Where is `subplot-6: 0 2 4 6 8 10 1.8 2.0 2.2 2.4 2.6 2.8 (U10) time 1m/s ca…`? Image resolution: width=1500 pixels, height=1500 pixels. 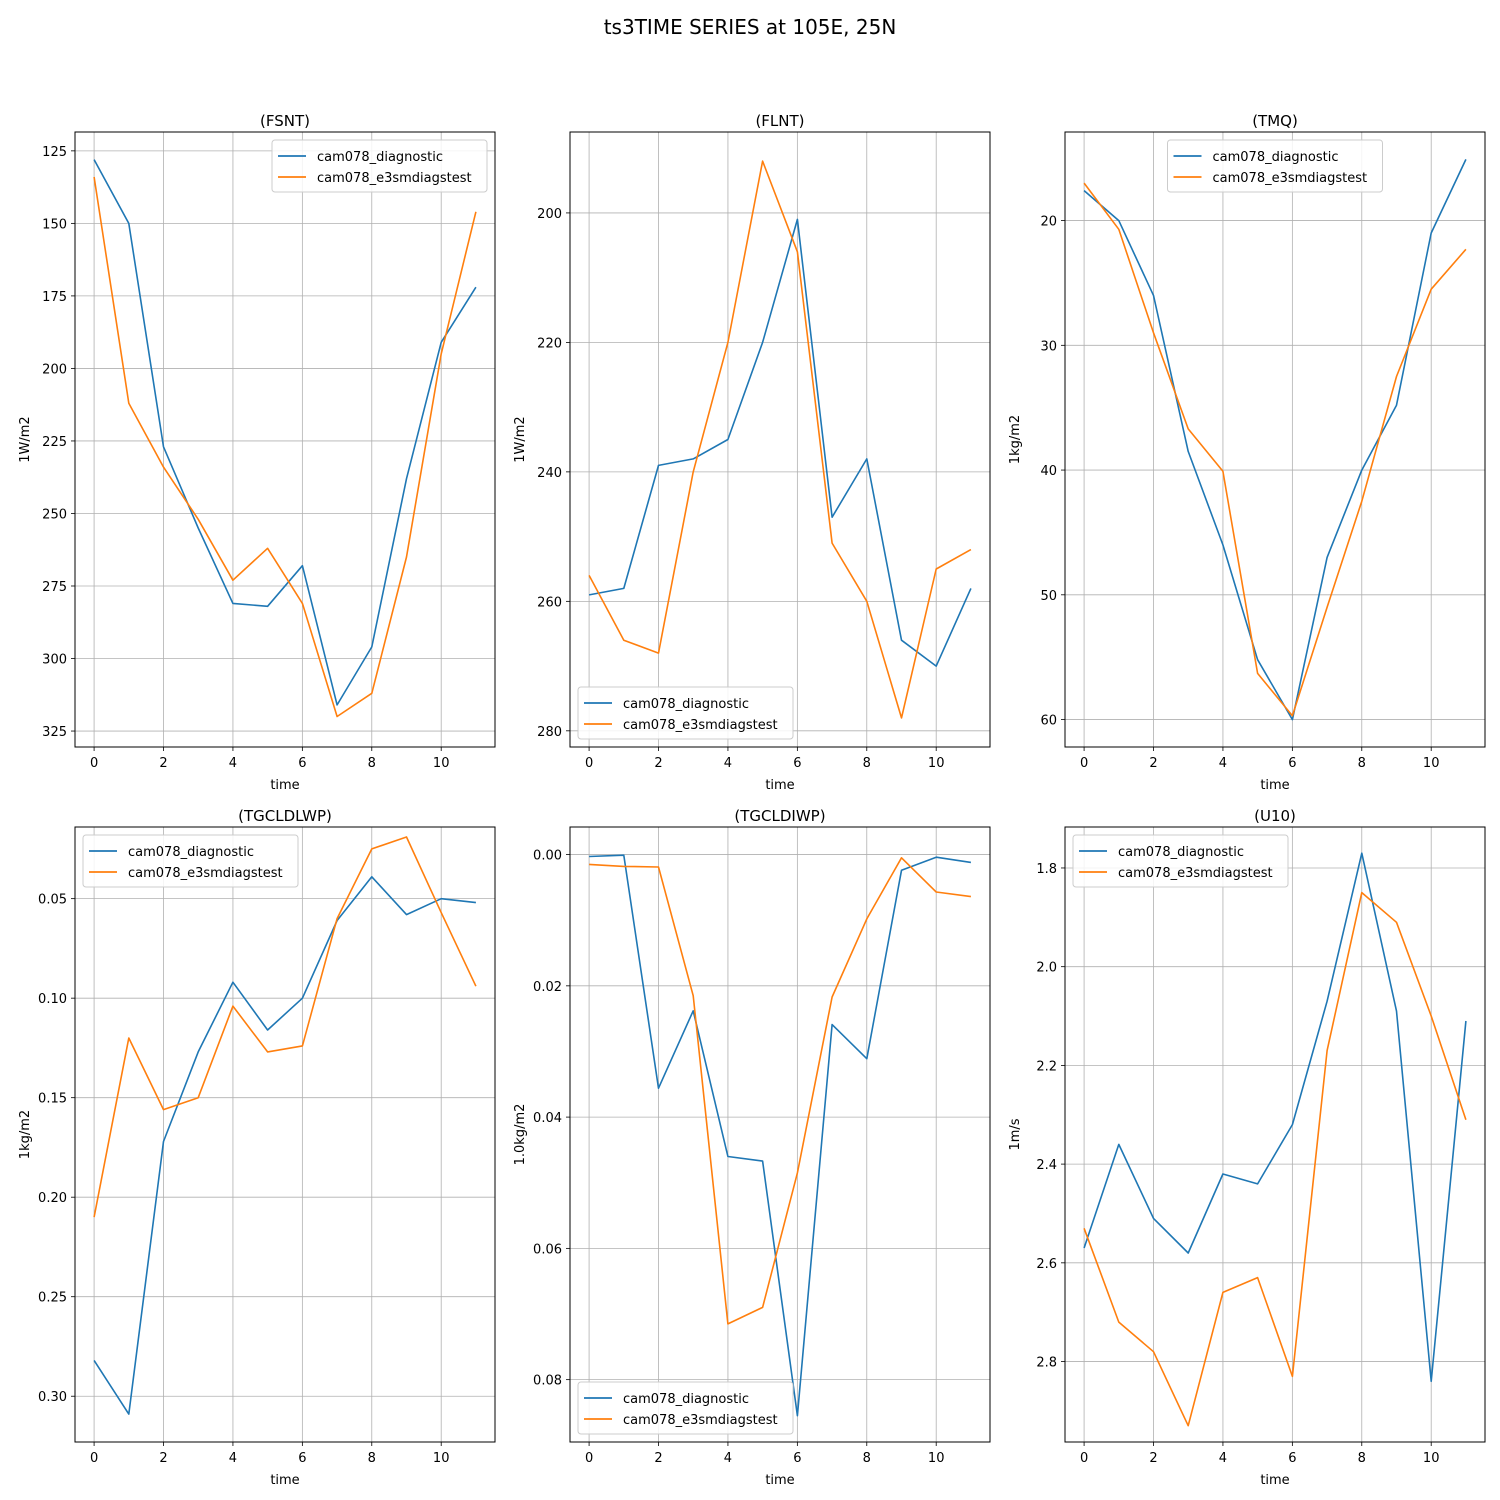 subplot-6: 0 2 4 6 8 10 1.8 2.0 2.2 2.4 2.6 2.8 (U10) time 1m/s ca… is located at coordinates (1247, 1147).